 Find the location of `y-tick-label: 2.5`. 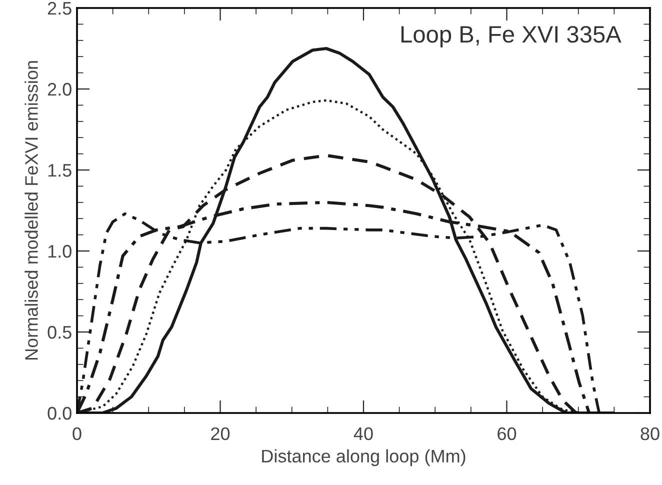

y-tick-label: 2.5 is located at coordinates (60, 8).